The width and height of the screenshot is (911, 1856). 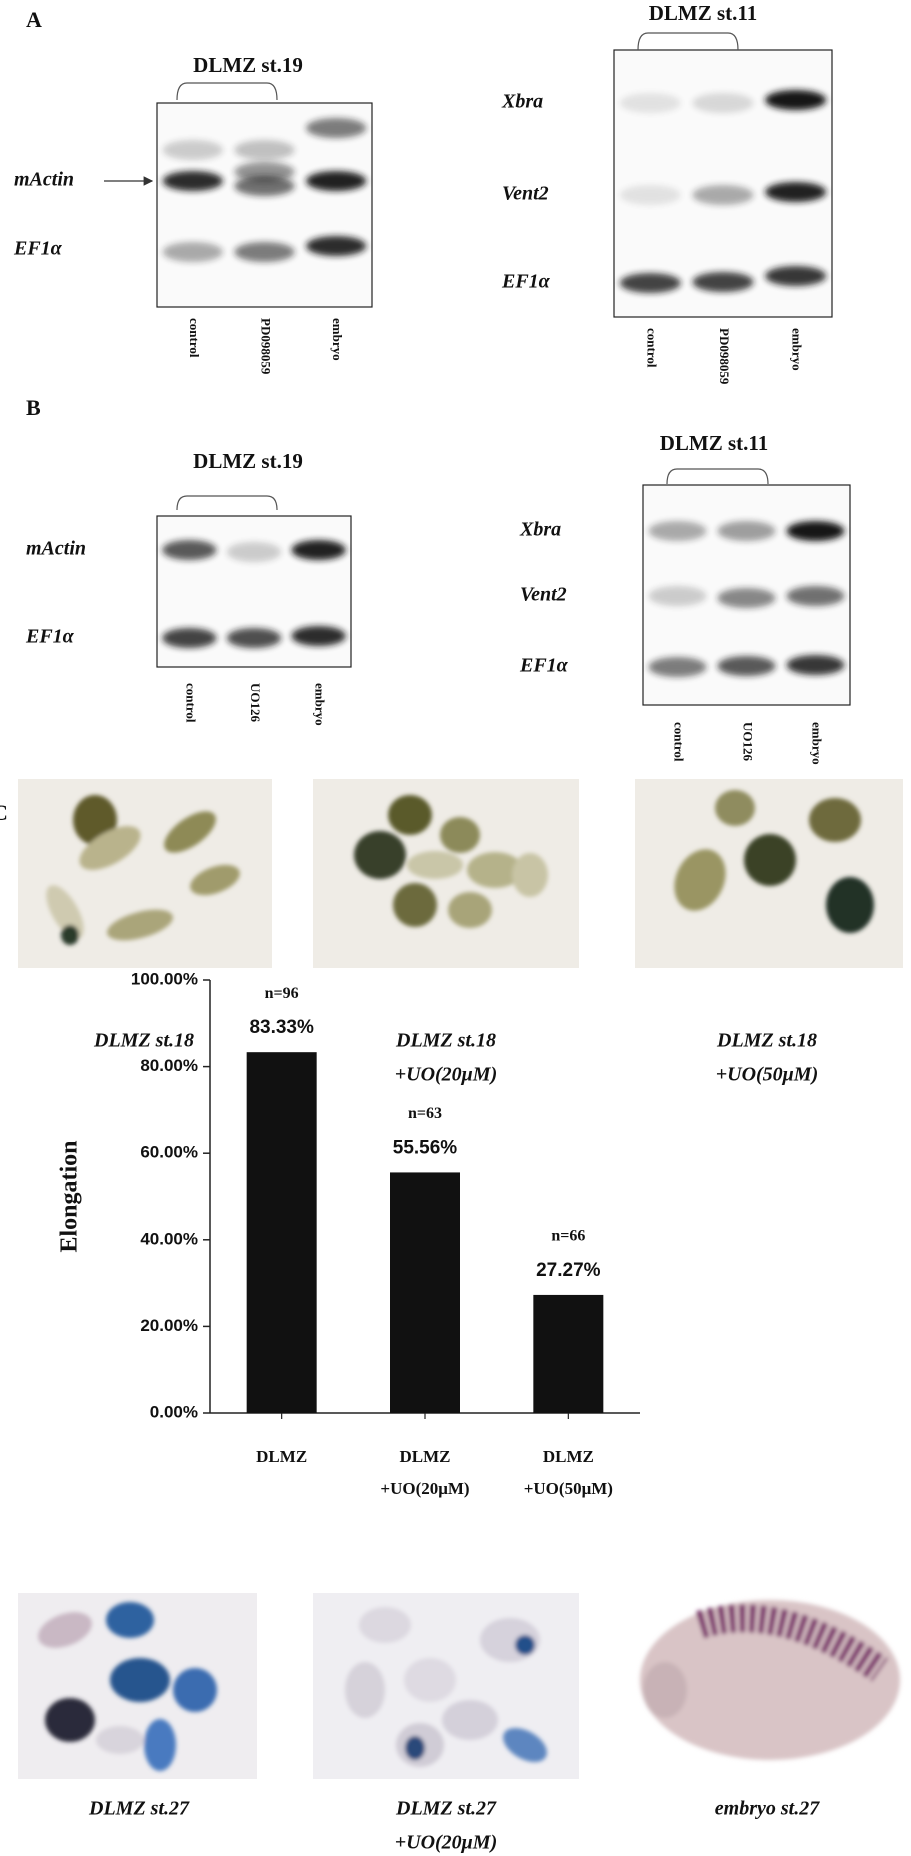 I want to click on row-label: Vent2, so click(x=543, y=595).